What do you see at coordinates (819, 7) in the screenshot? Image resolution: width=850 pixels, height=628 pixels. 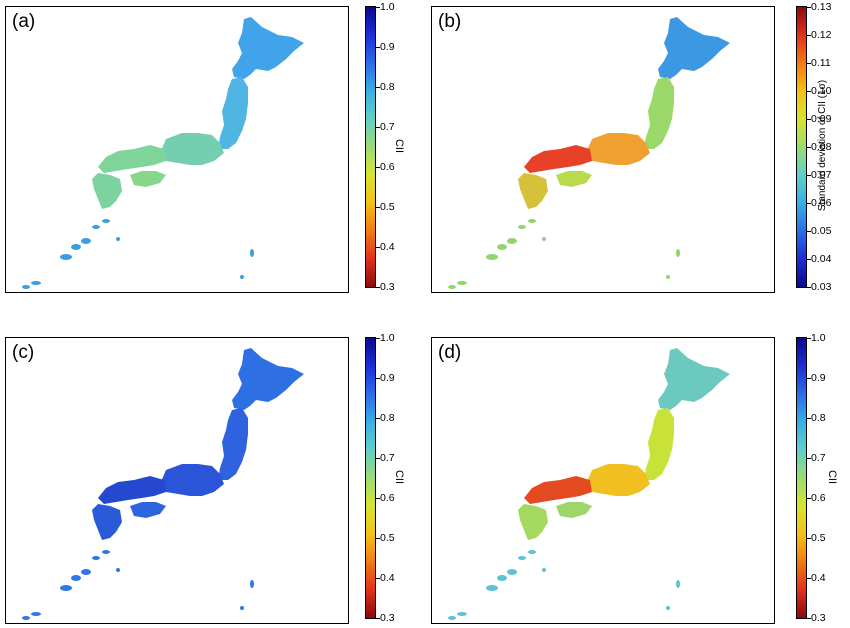 I see `colorbar-tick: 0.13` at bounding box center [819, 7].